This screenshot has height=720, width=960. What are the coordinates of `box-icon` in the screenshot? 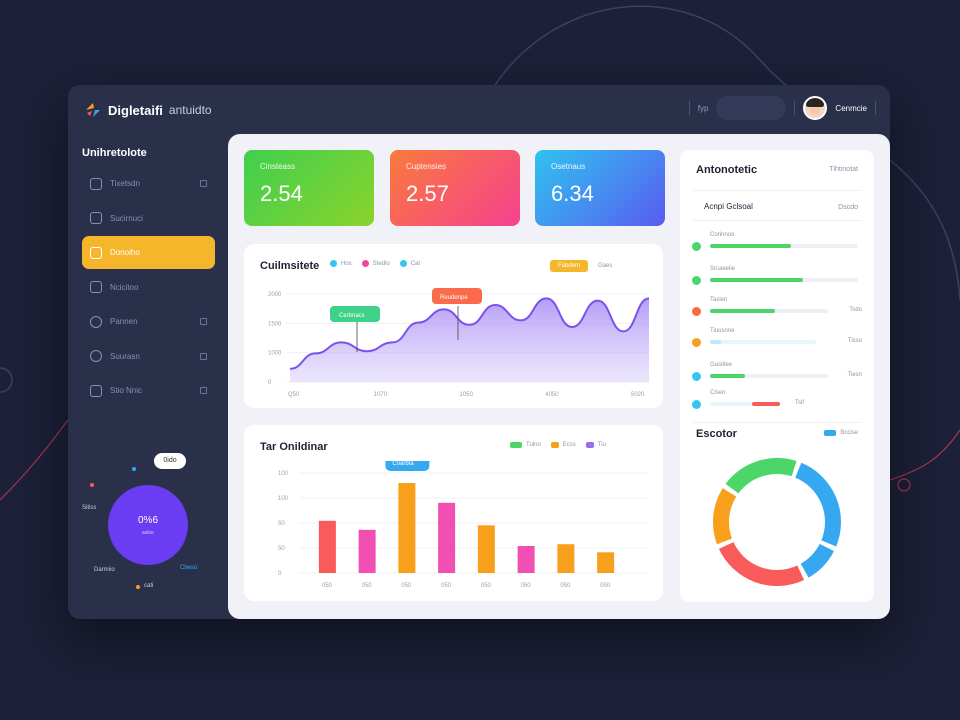 It's located at (96, 218).